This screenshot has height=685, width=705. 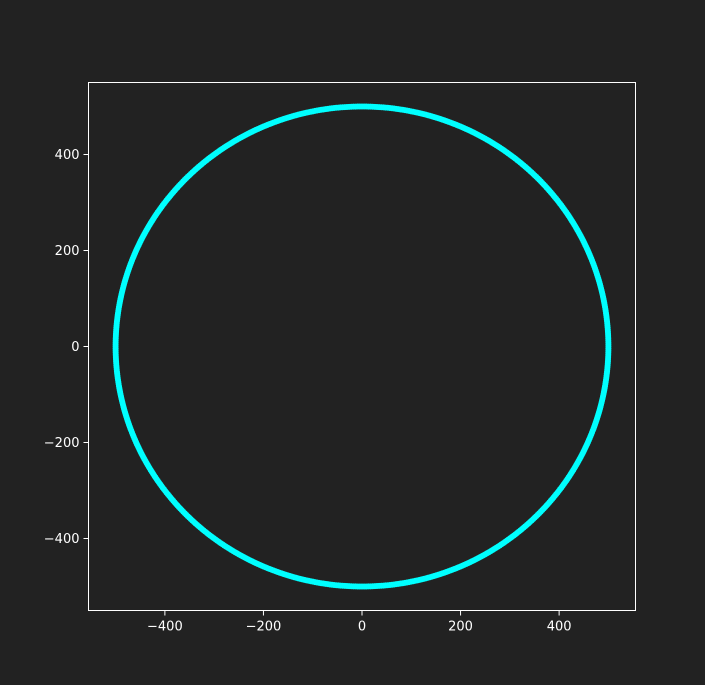 I want to click on data-point, so click(x=608, y=348).